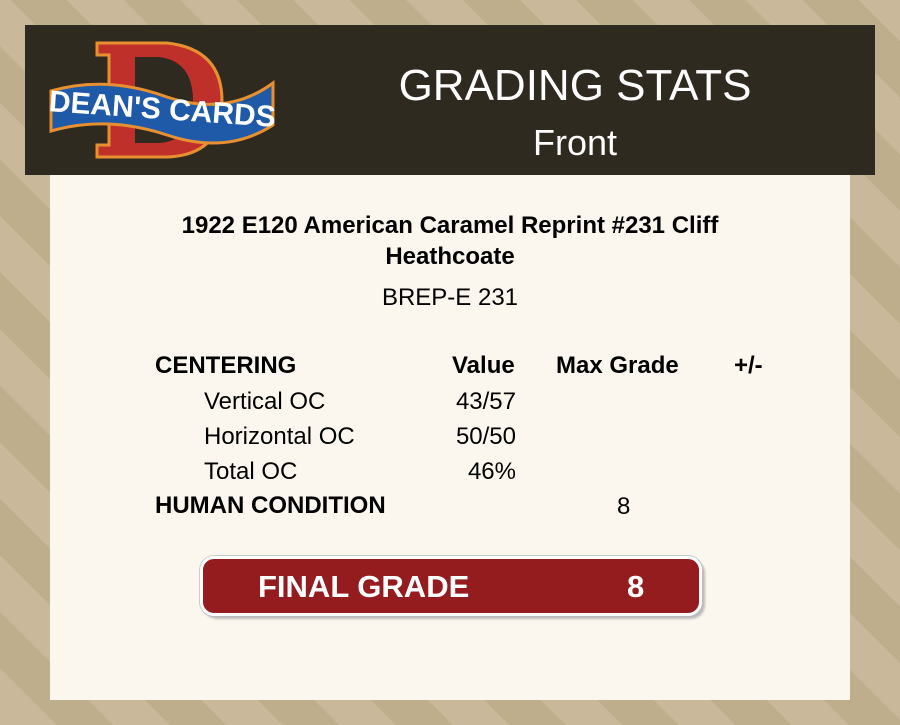 The image size is (900, 725). Describe the element at coordinates (575, 85) in the screenshot. I see `page-title: GRADING STATS` at that location.